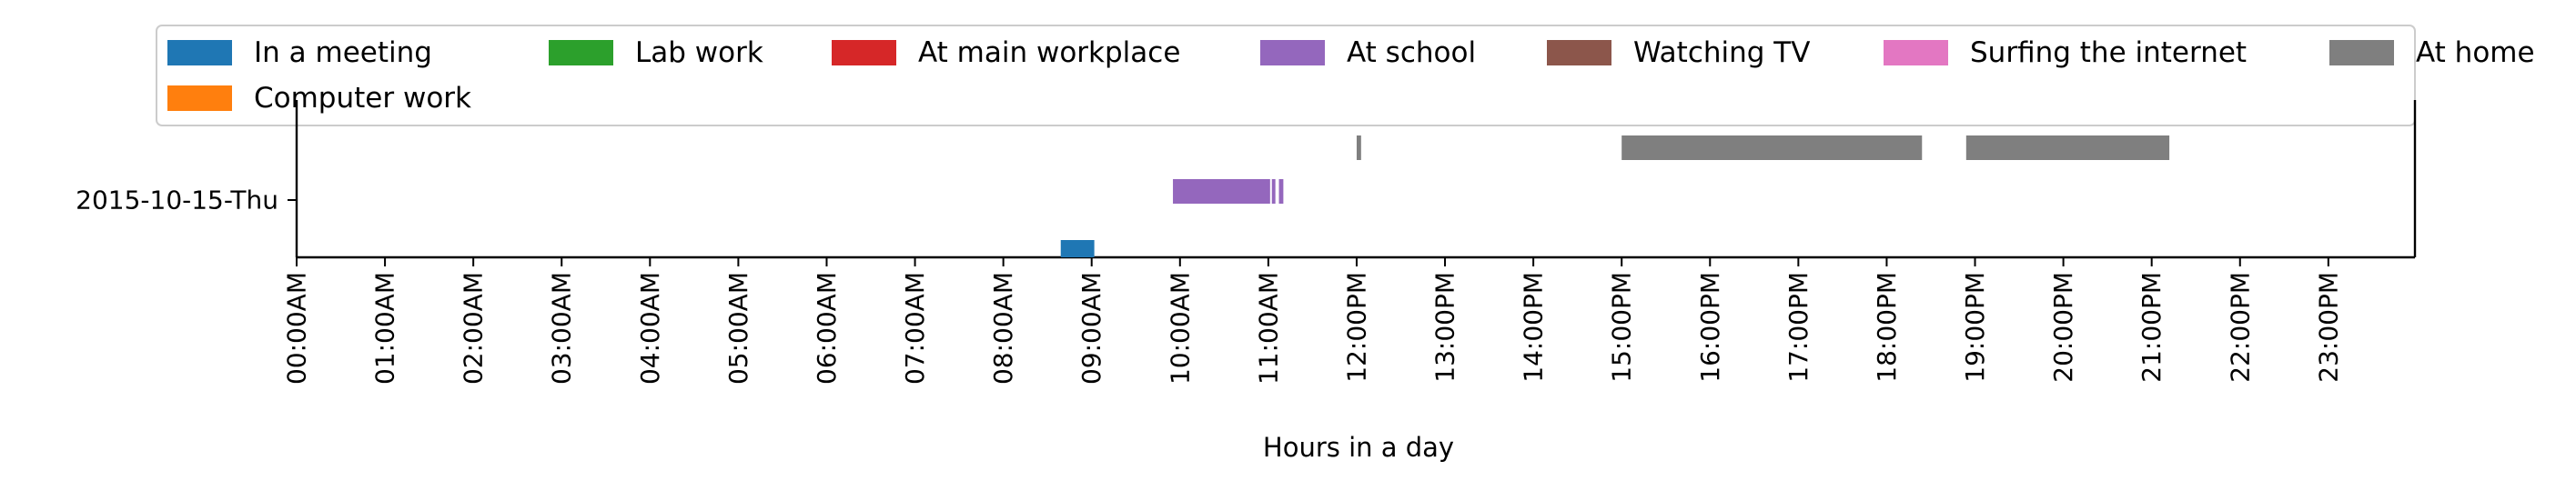 This screenshot has width=2576, height=491. Describe the element at coordinates (343, 52) in the screenshot. I see `legend-label-in-a-meeting: In a meeting` at that location.